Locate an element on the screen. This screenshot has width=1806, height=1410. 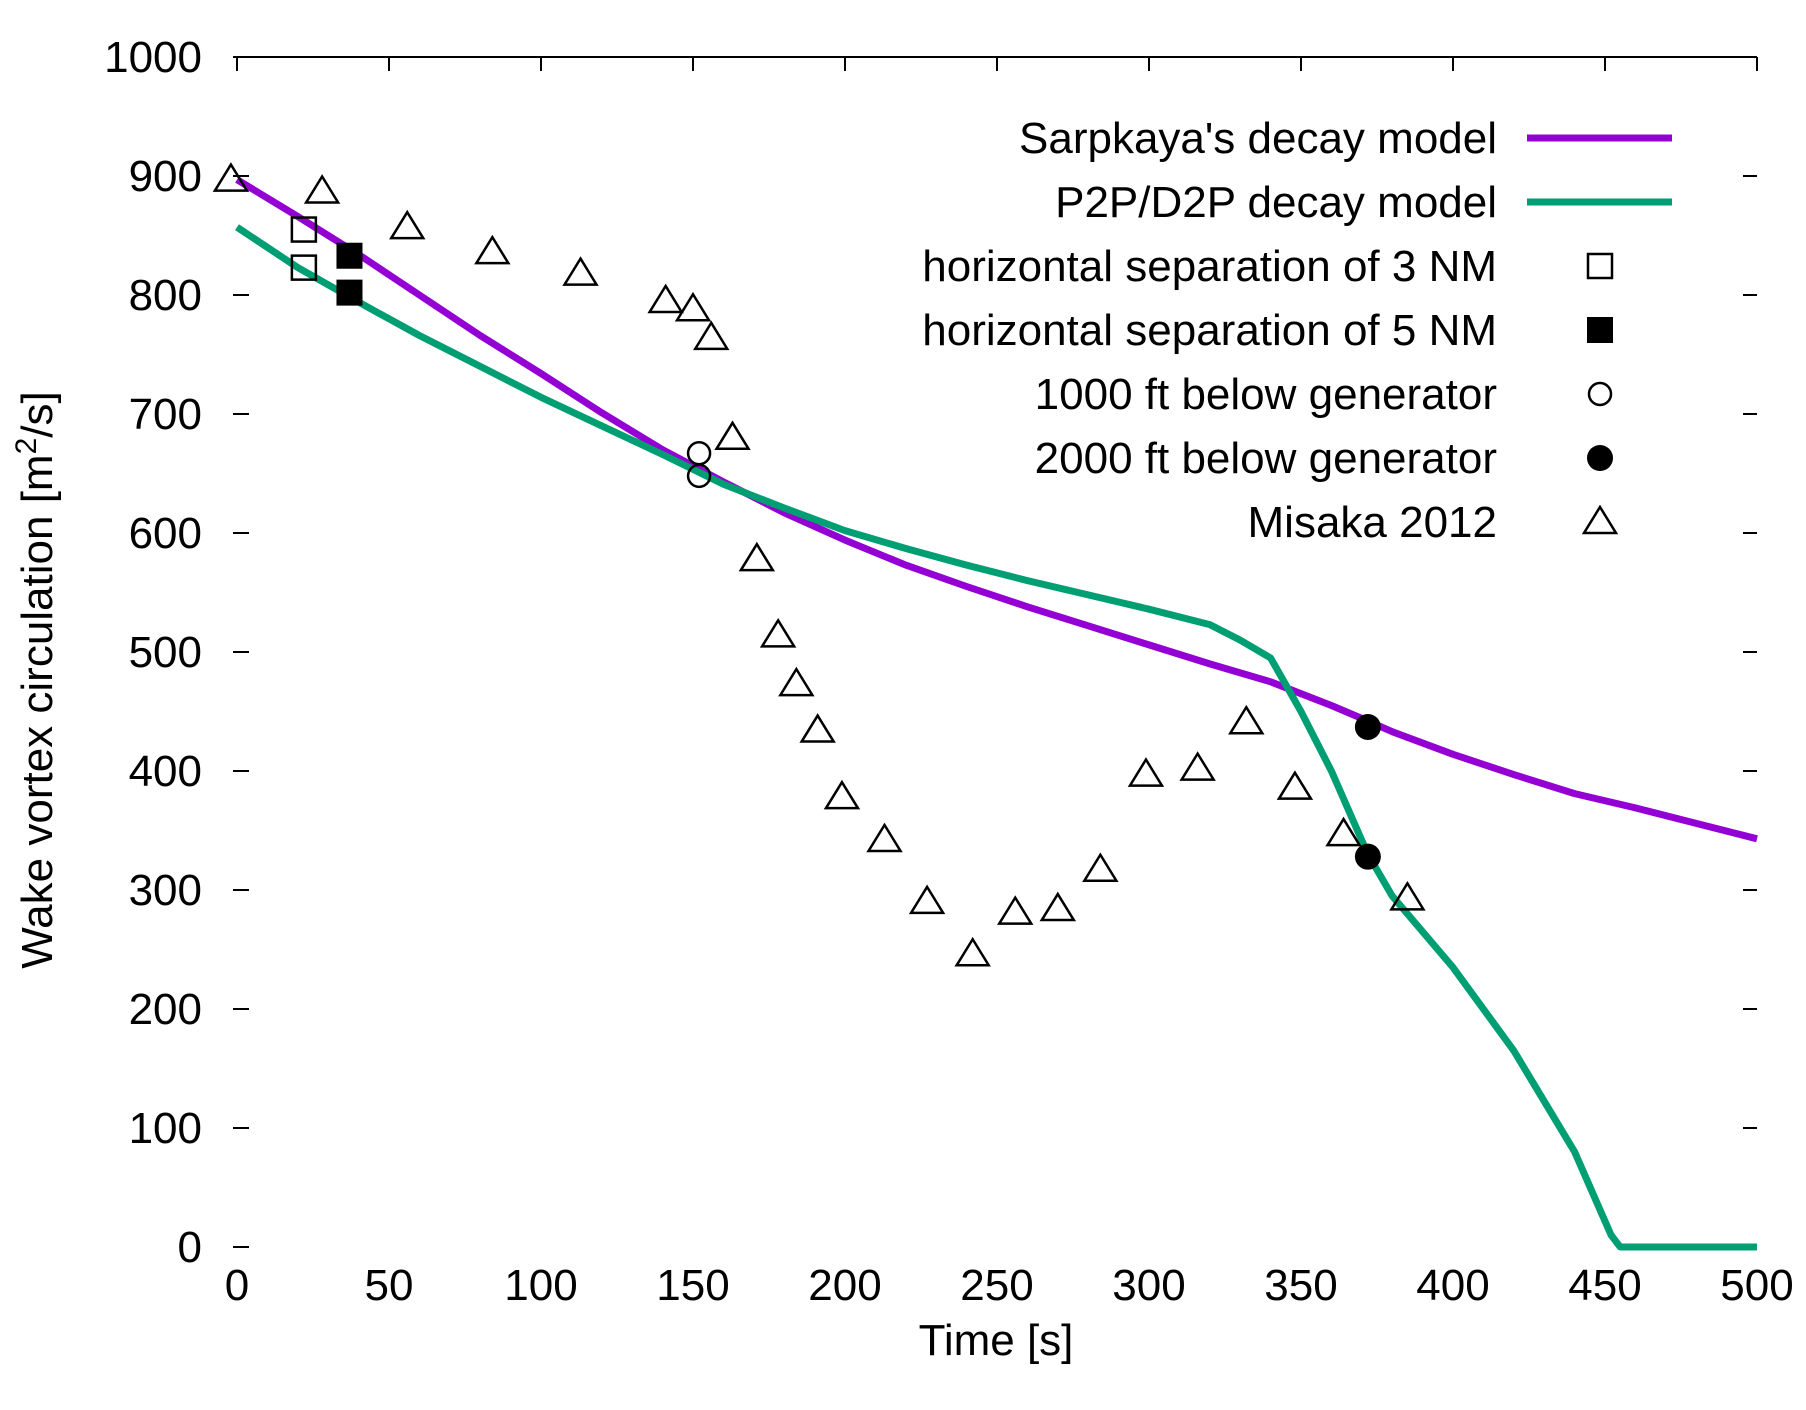
x-tick-label: 50 is located at coordinates (389, 1285).